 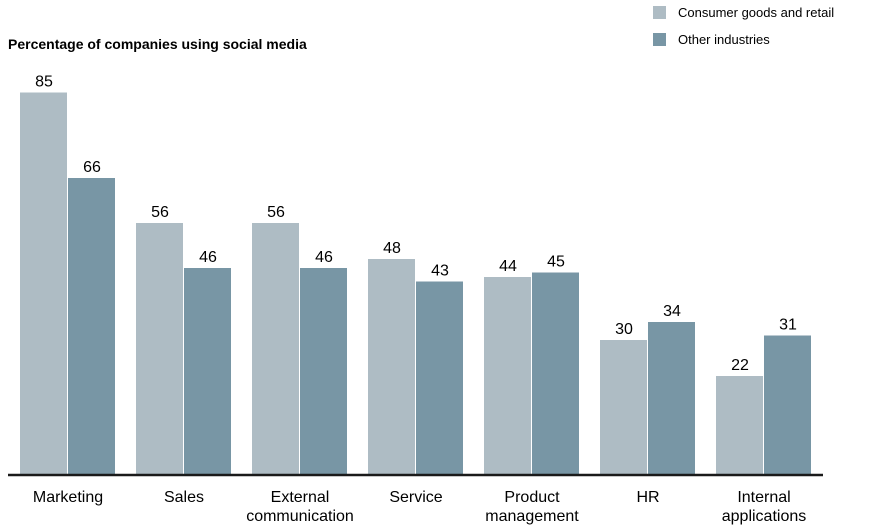 I want to click on bar-series0-cat2, so click(x=275, y=349).